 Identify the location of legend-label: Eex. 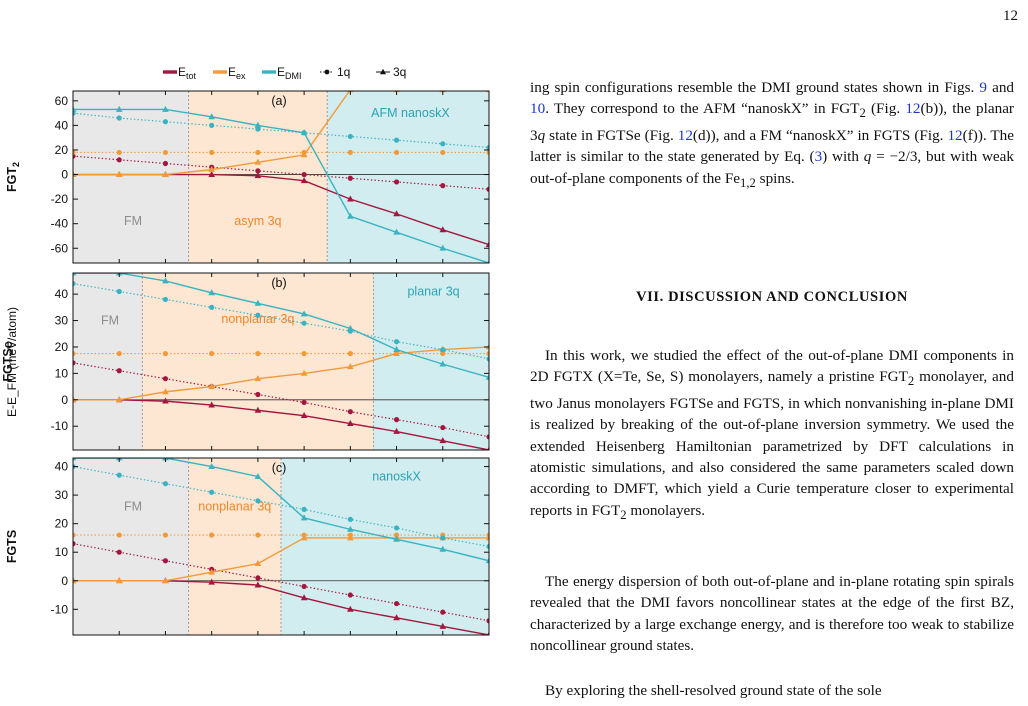
(237, 73).